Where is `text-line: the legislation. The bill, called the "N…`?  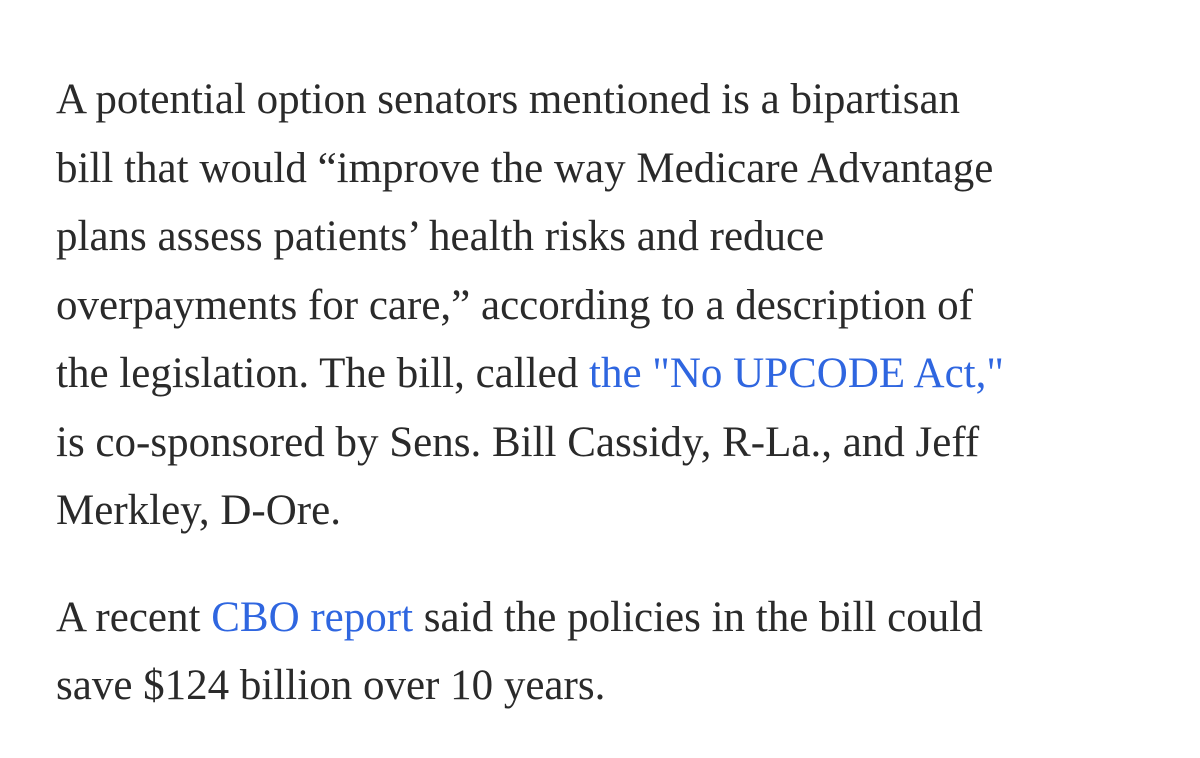
text-line: the legislation. The bill, called the "N… is located at coordinates (616, 374).